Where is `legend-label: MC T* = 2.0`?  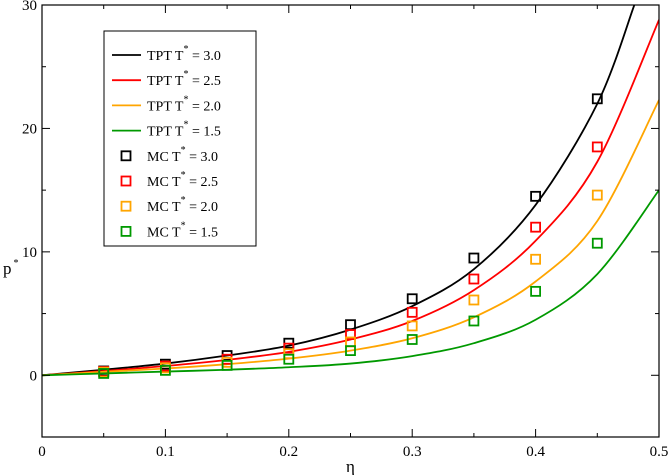 legend-label: MC T* = 2.0 is located at coordinates (182, 205).